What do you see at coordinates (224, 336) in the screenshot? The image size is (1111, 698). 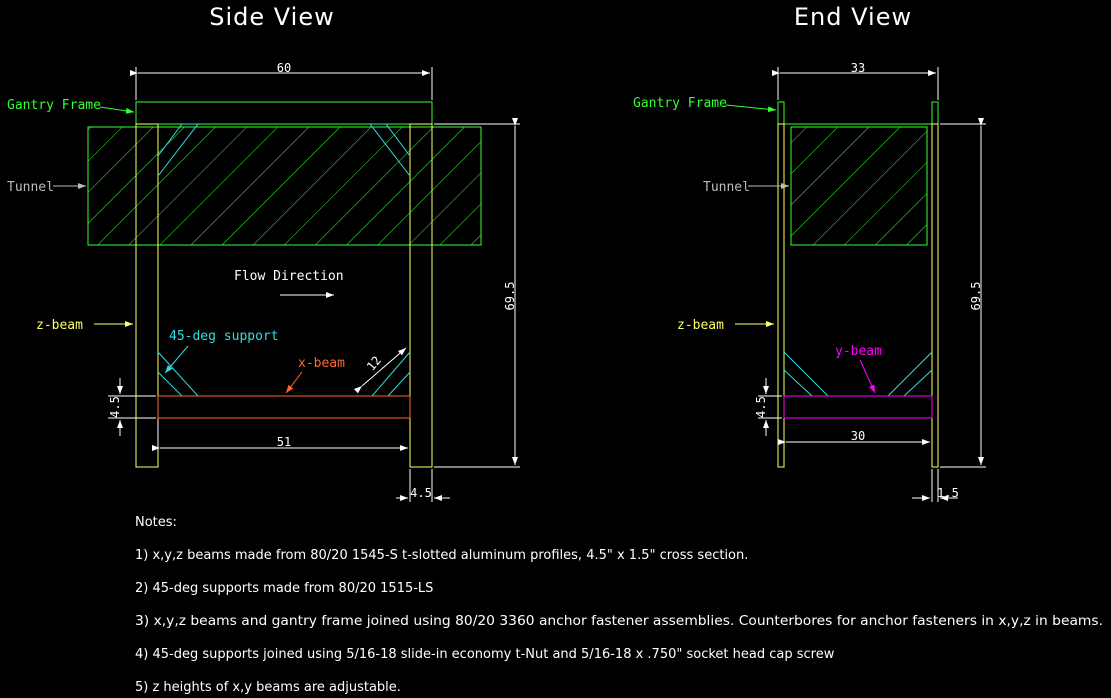 I see `support-label: 45-deg support` at bounding box center [224, 336].